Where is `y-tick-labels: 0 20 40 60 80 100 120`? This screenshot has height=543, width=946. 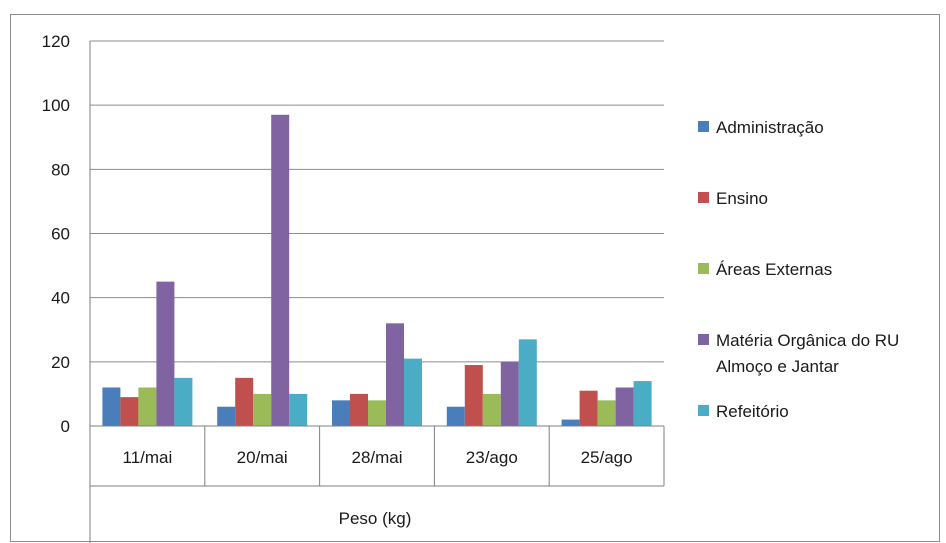
y-tick-labels: 0 20 40 60 80 100 120 is located at coordinates (56, 234).